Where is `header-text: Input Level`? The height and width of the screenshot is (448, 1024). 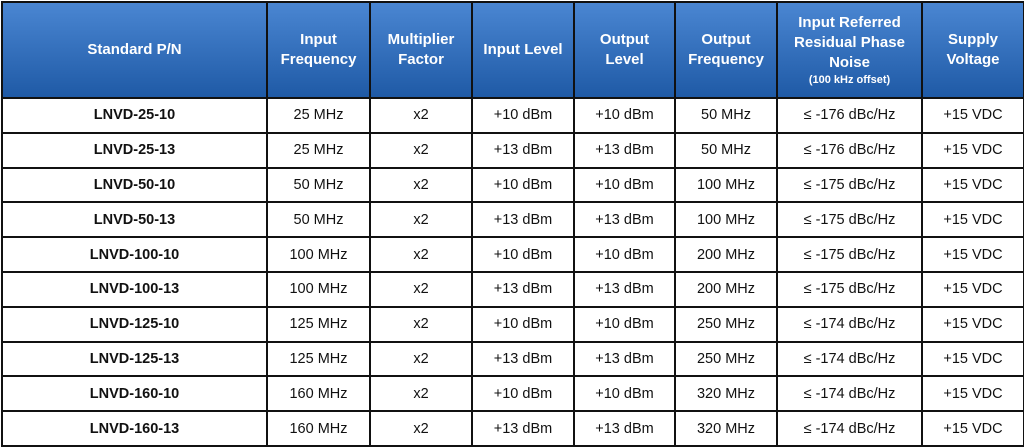 header-text: Input Level is located at coordinates (523, 49).